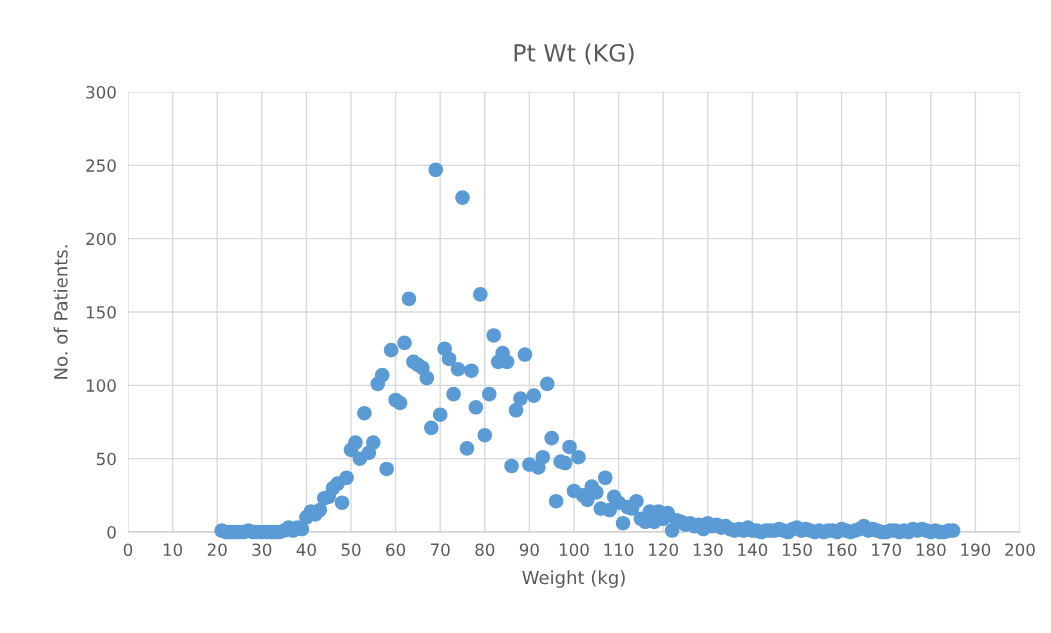  Describe the element at coordinates (976, 550) in the screenshot. I see `x-tick-label: 190` at that location.